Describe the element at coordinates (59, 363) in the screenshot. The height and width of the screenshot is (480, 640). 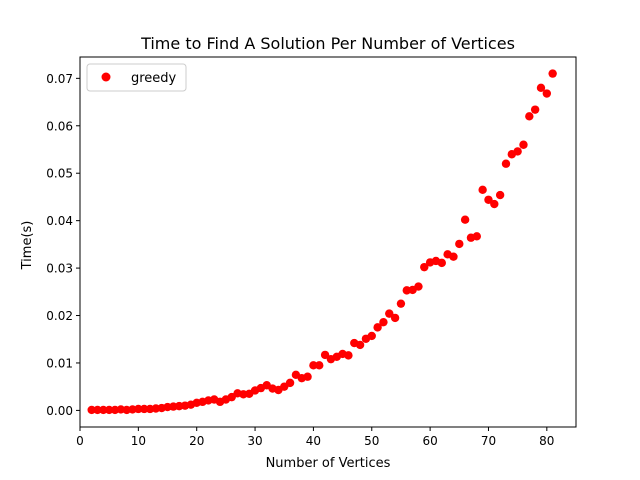
I see `y-tick-label: 0.01` at that location.